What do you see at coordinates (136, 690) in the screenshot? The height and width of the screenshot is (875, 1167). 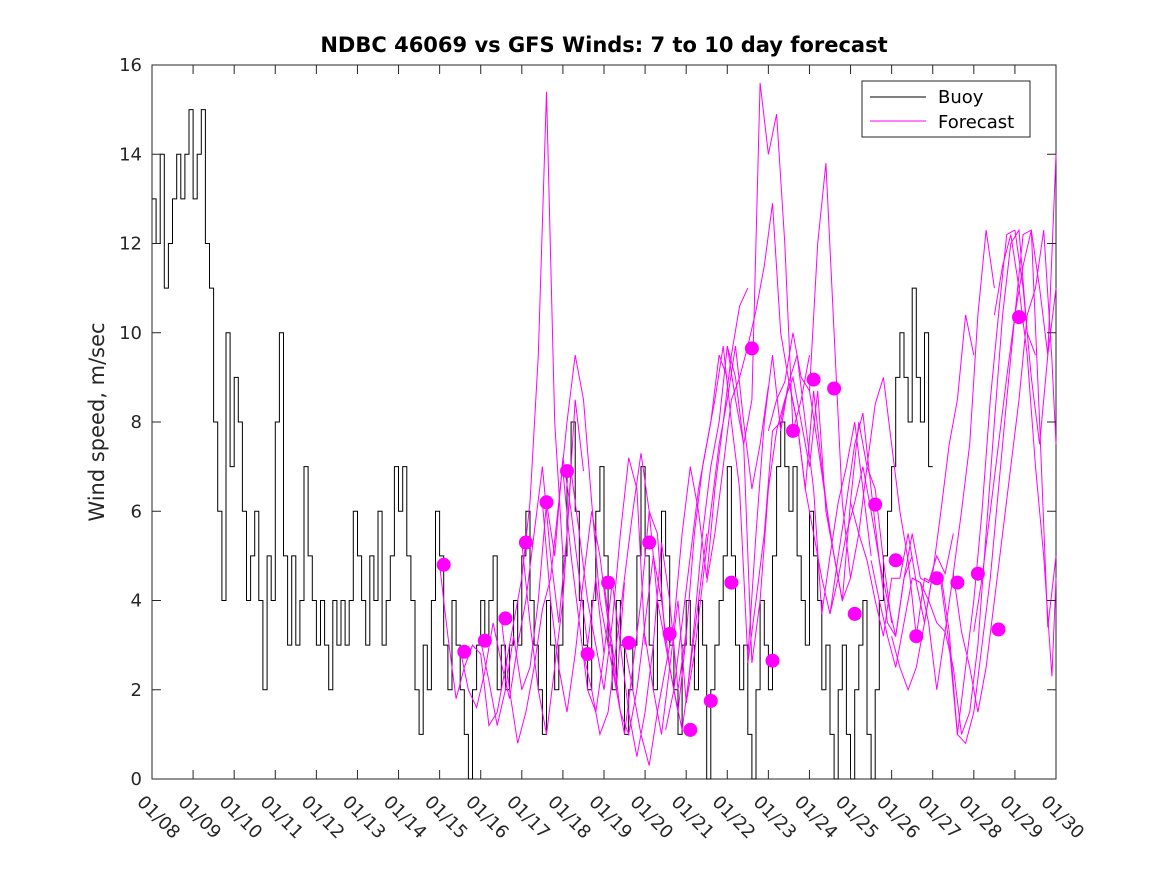 I see `y-tick-label: 2` at bounding box center [136, 690].